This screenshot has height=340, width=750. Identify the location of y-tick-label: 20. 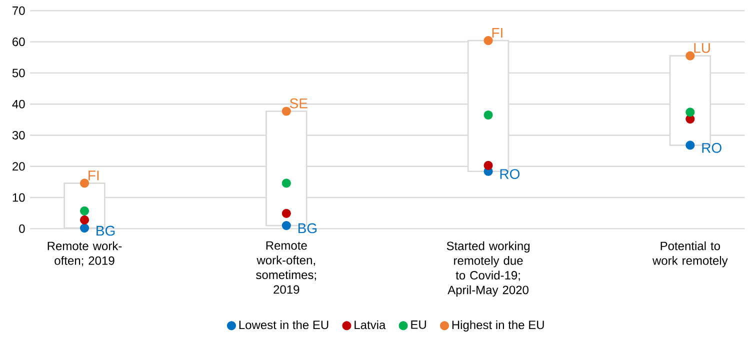
(18, 166).